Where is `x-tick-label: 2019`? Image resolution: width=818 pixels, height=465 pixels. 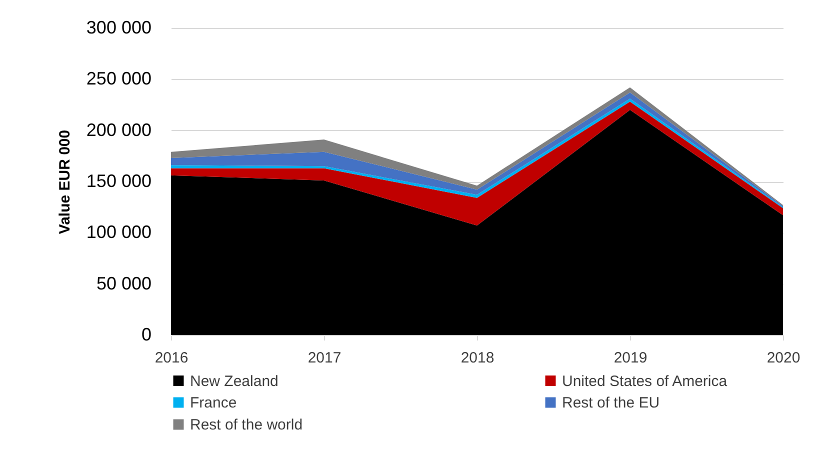 x-tick-label: 2019 is located at coordinates (631, 358).